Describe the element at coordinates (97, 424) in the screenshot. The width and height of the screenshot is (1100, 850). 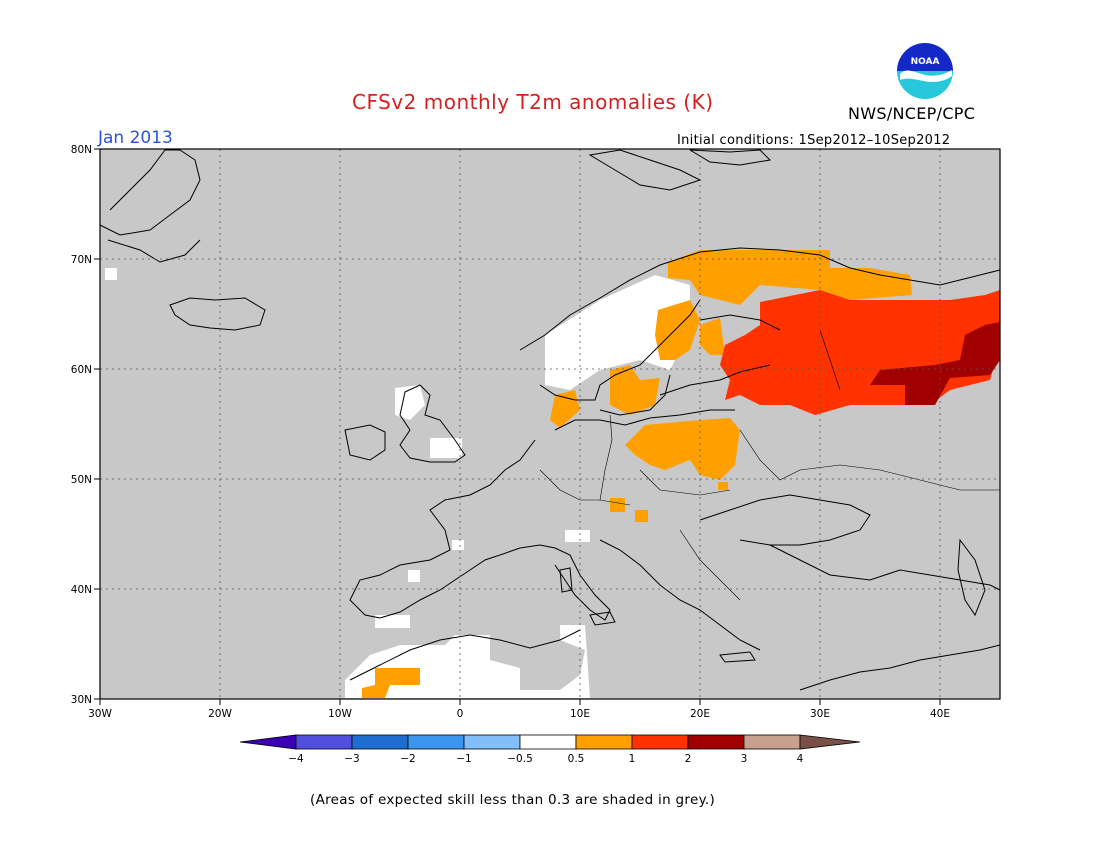
I see `lat-ticks` at that location.